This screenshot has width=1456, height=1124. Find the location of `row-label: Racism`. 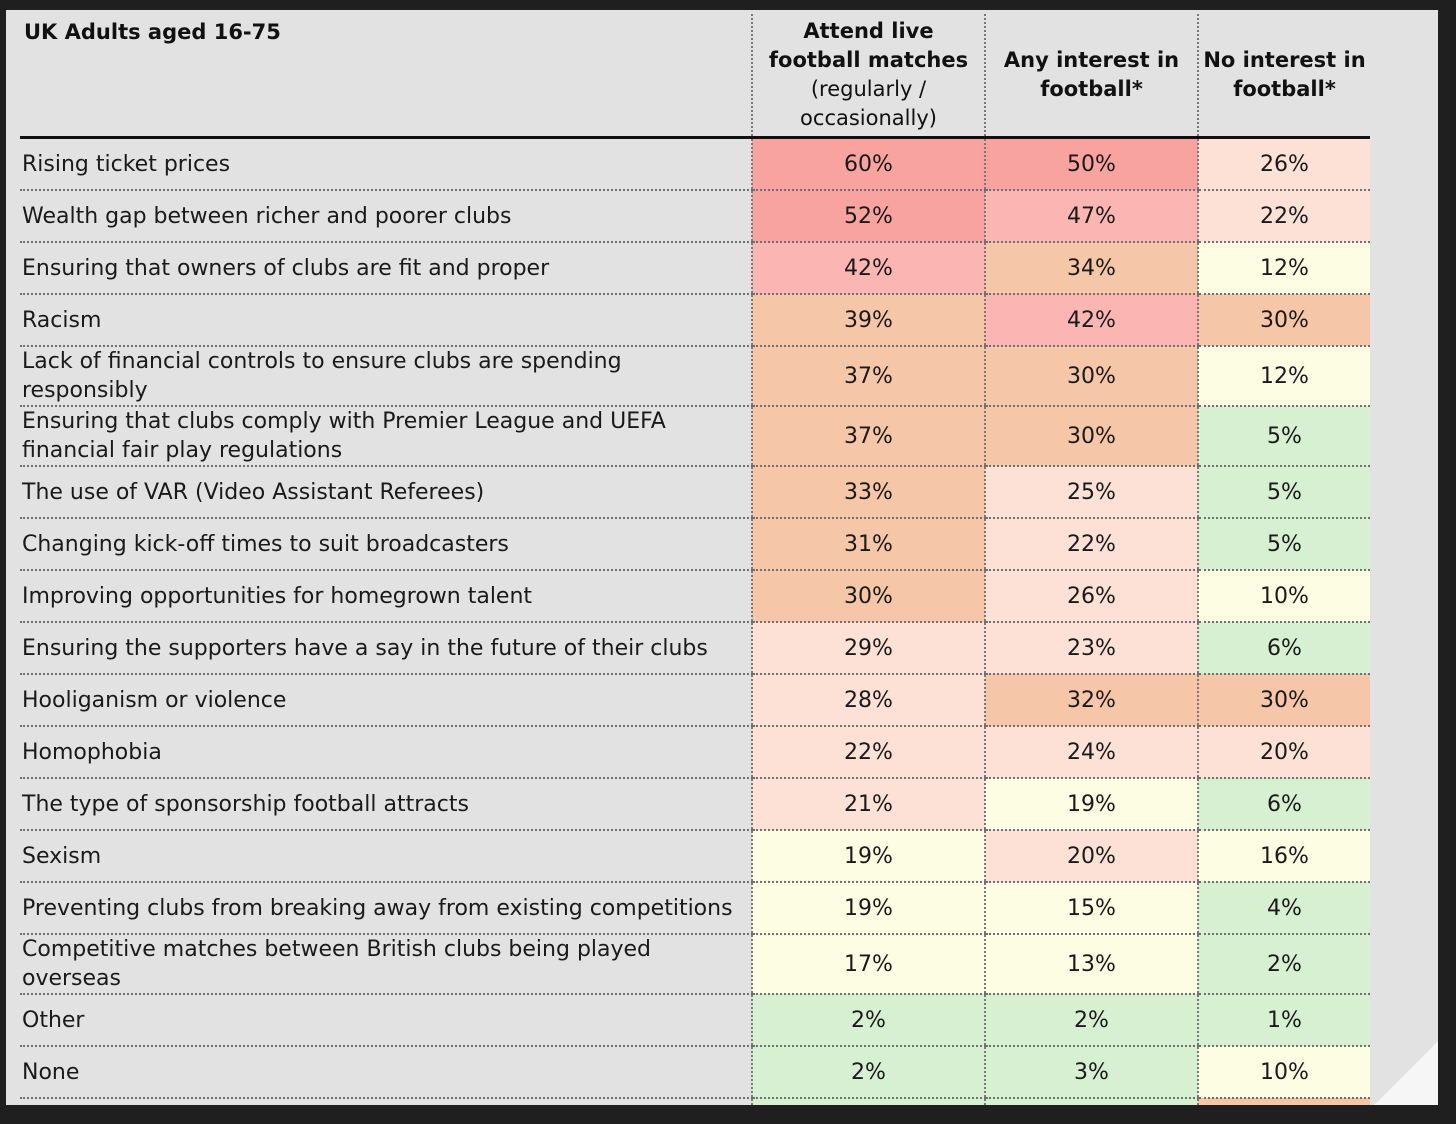

row-label: Racism is located at coordinates (386, 320).